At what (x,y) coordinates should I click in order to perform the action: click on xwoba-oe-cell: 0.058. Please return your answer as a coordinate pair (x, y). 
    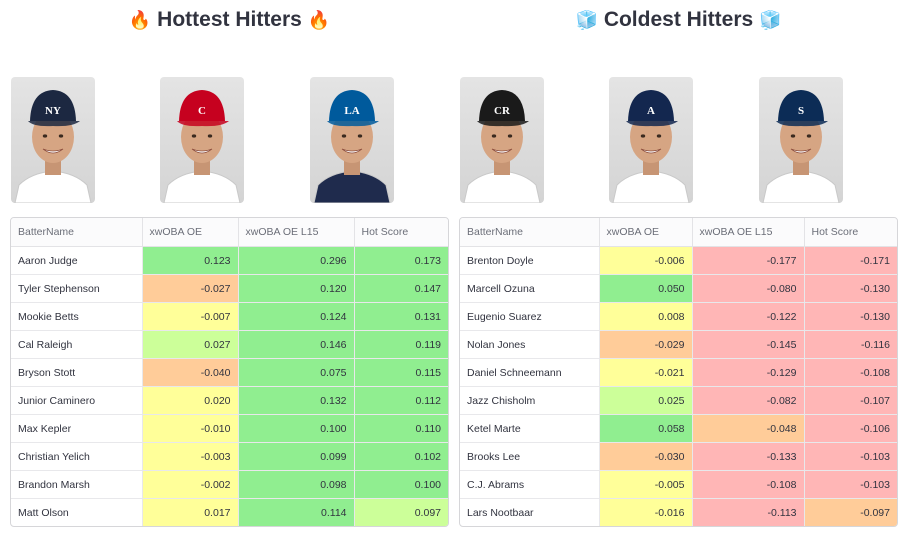
    Looking at the image, I should click on (646, 428).